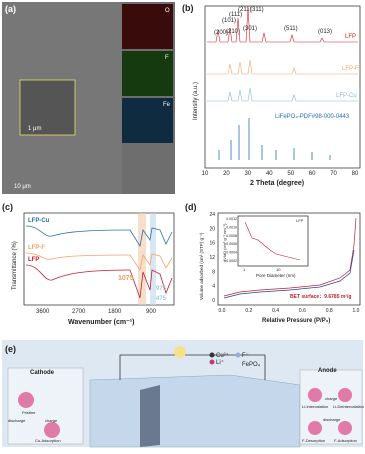  What do you see at coordinates (333, 174) in the screenshot?
I see `x-tick-label: 70` at bounding box center [333, 174].